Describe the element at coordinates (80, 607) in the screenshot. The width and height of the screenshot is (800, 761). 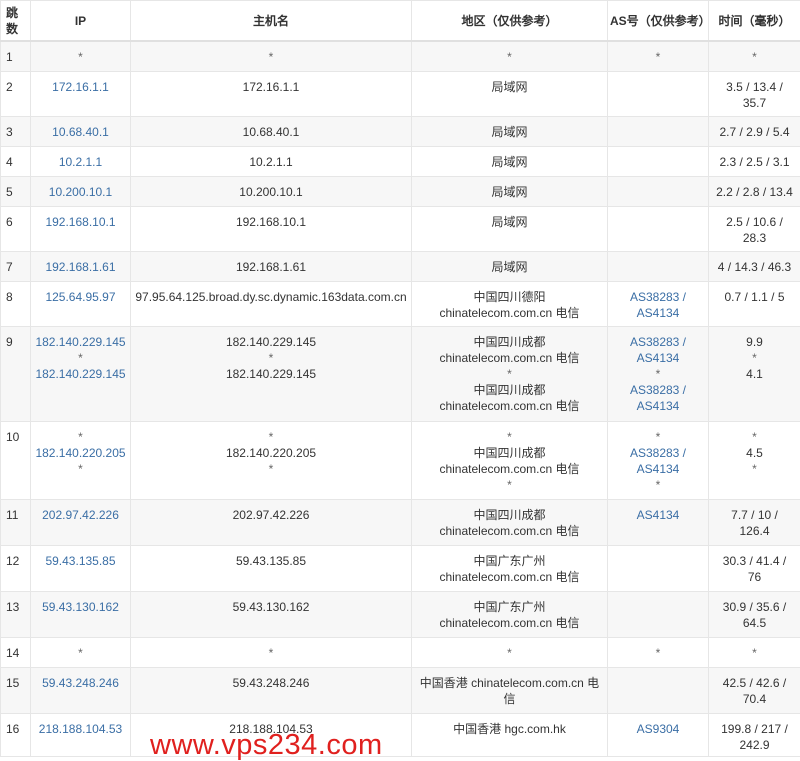
I see `ip-link: 59.43.130.162` at that location.